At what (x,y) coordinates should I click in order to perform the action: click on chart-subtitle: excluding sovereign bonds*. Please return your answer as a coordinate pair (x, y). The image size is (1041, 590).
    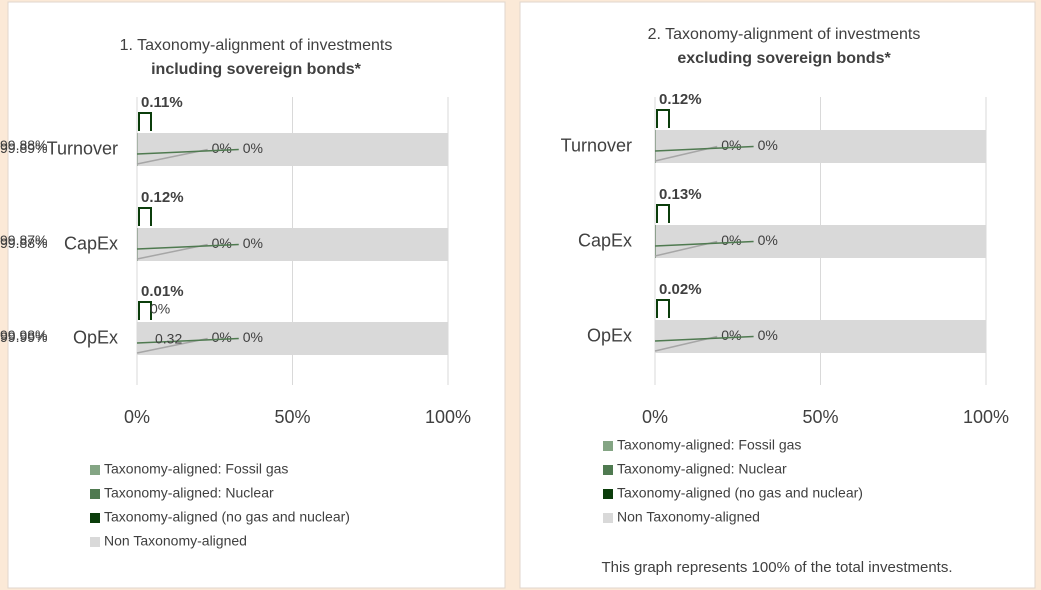
    Looking at the image, I should click on (784, 58).